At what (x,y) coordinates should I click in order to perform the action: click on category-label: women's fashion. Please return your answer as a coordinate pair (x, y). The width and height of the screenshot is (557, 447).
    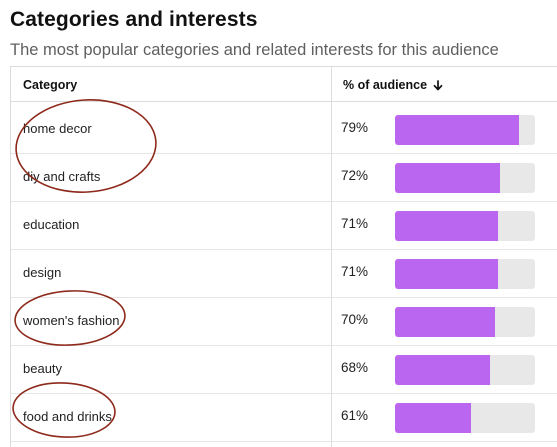
    Looking at the image, I should click on (71, 320).